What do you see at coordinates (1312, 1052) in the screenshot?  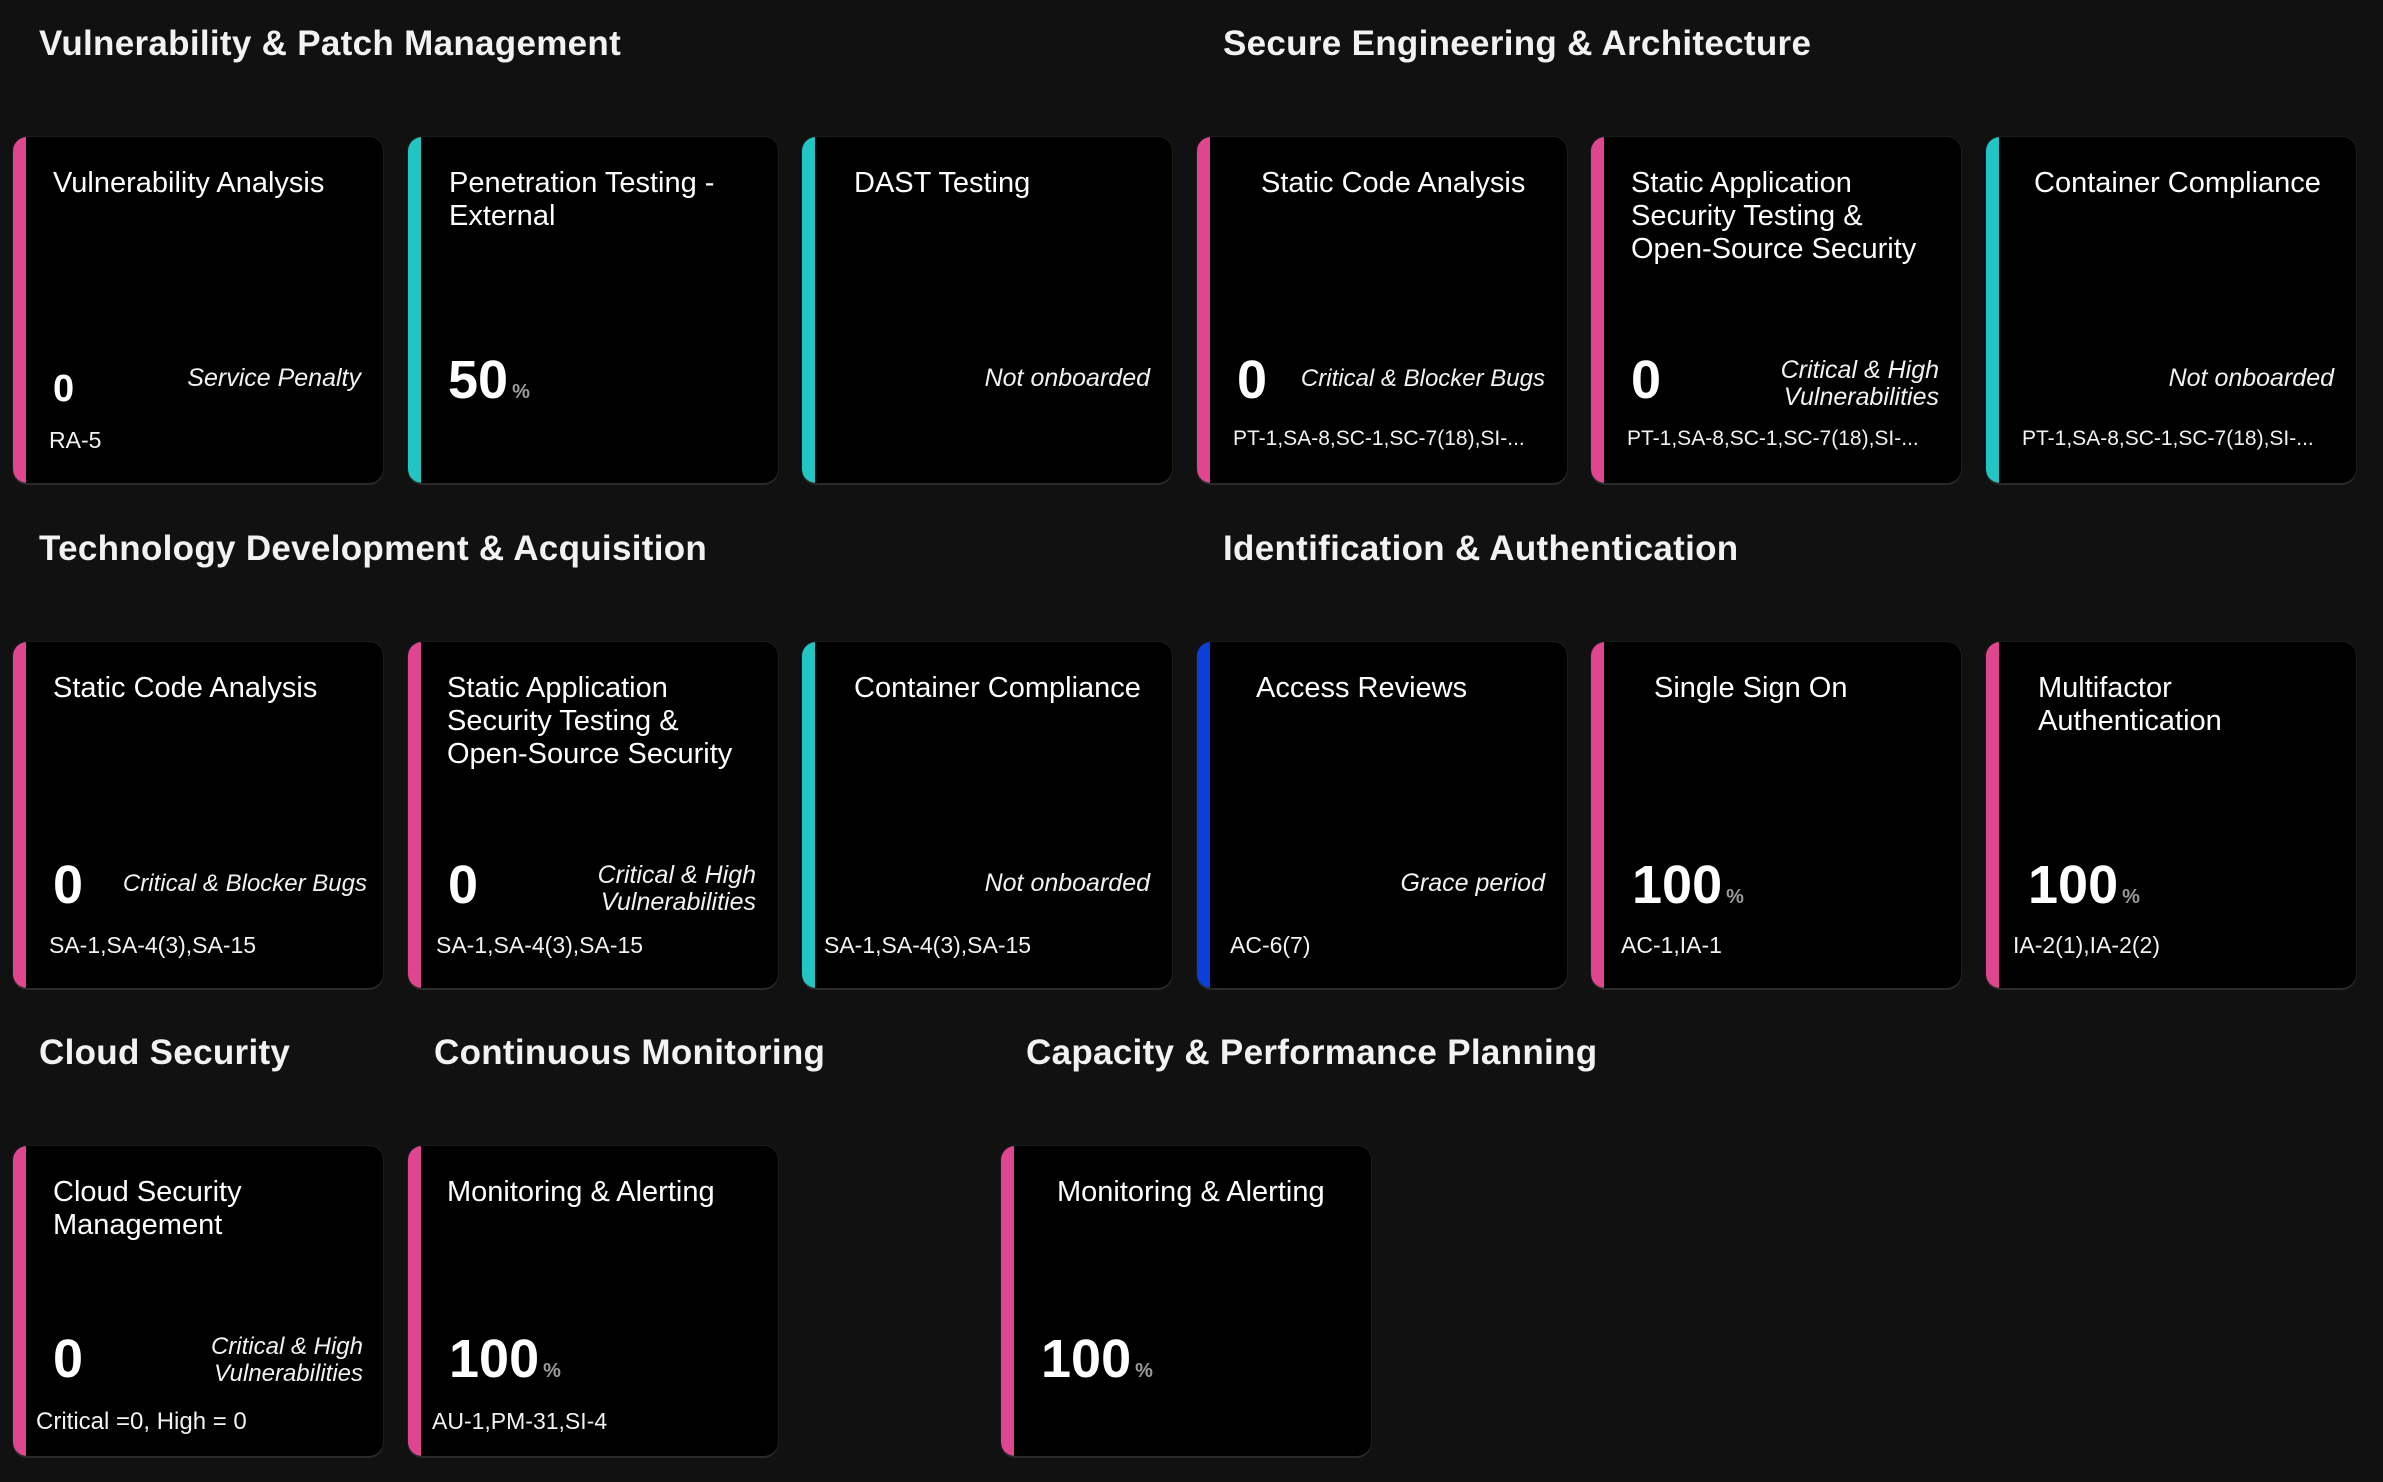 I see `section-title-capacity-performance-planning: Capacity & Performance Planning` at bounding box center [1312, 1052].